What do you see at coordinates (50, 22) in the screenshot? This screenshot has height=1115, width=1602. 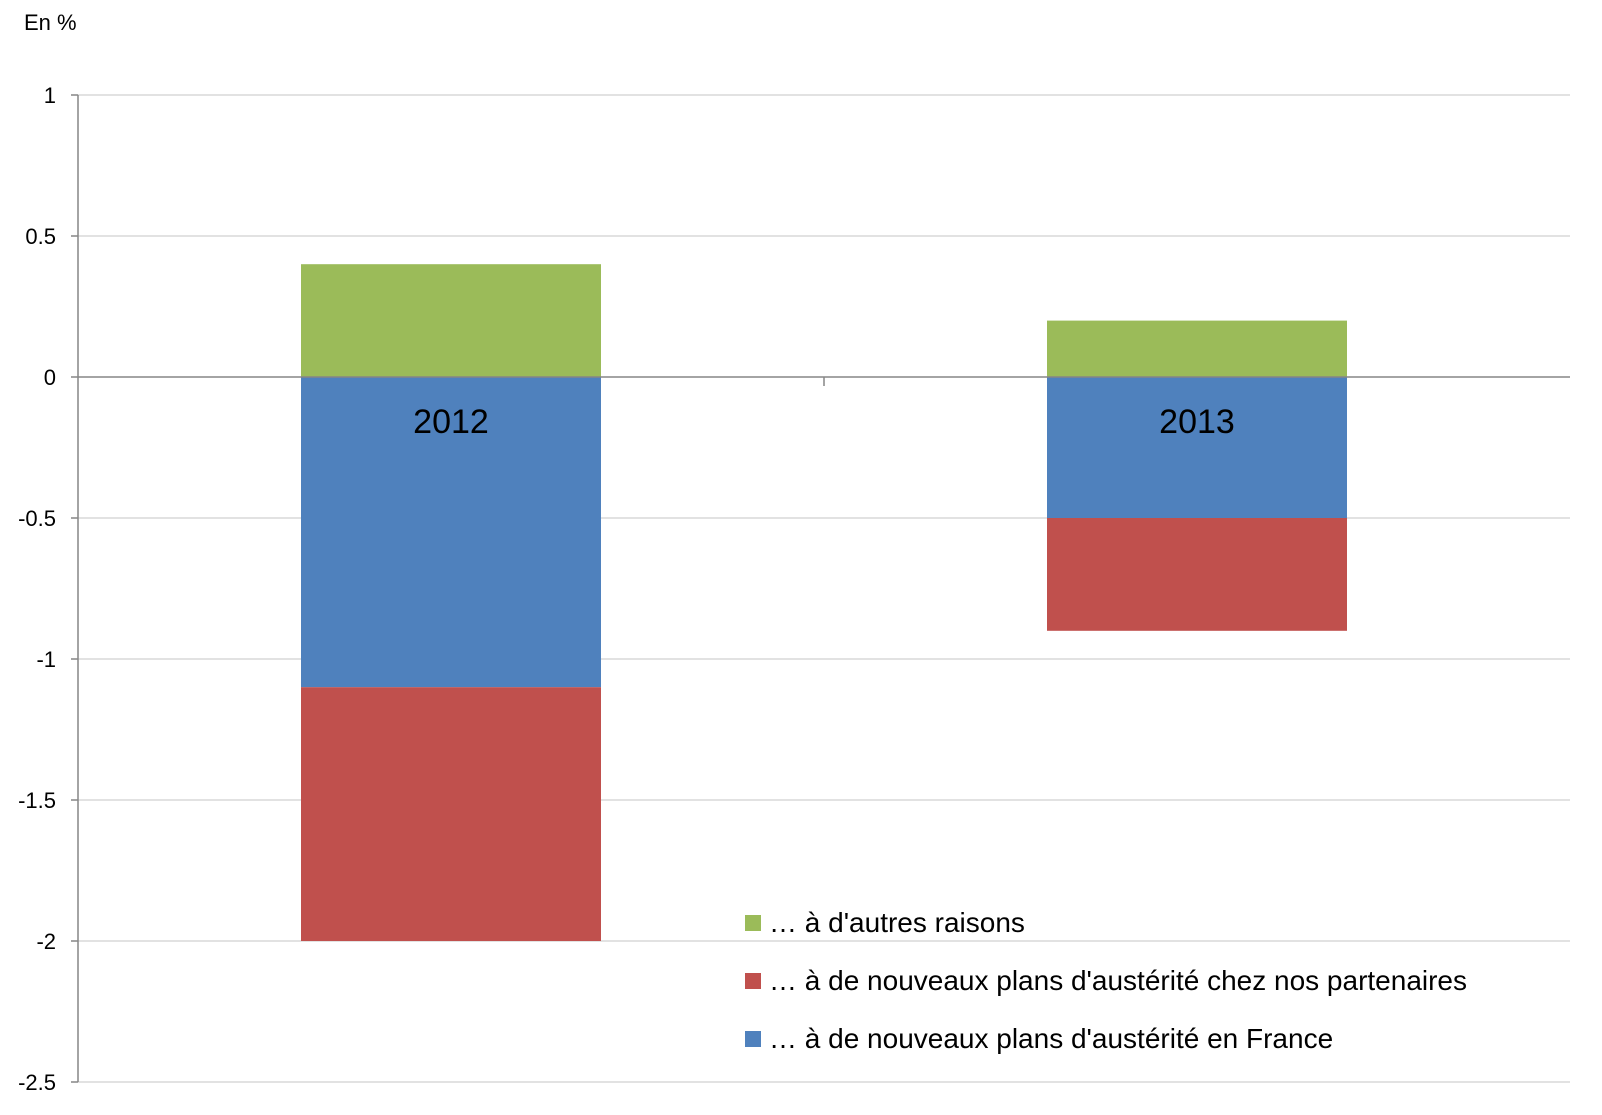 I see `y-axis-unit-label: En %` at bounding box center [50, 22].